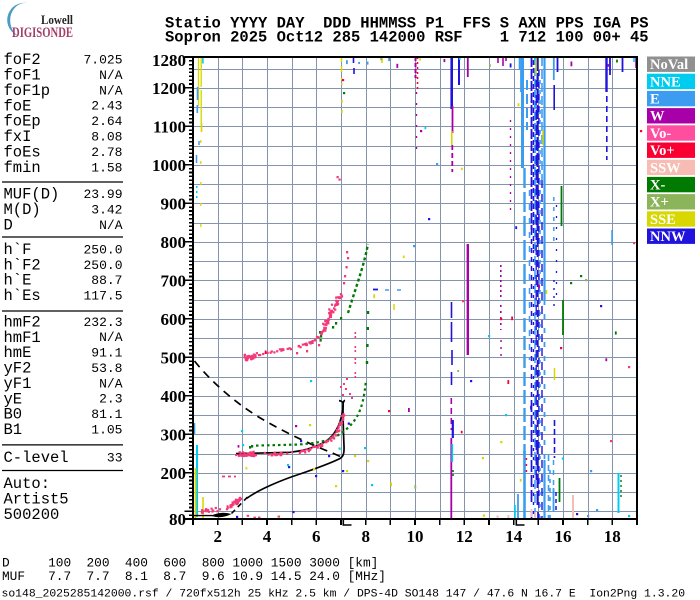 This screenshot has height=600, width=700. What do you see at coordinates (22, 210) in the screenshot?
I see `svg-text: M(D)` at bounding box center [22, 210].